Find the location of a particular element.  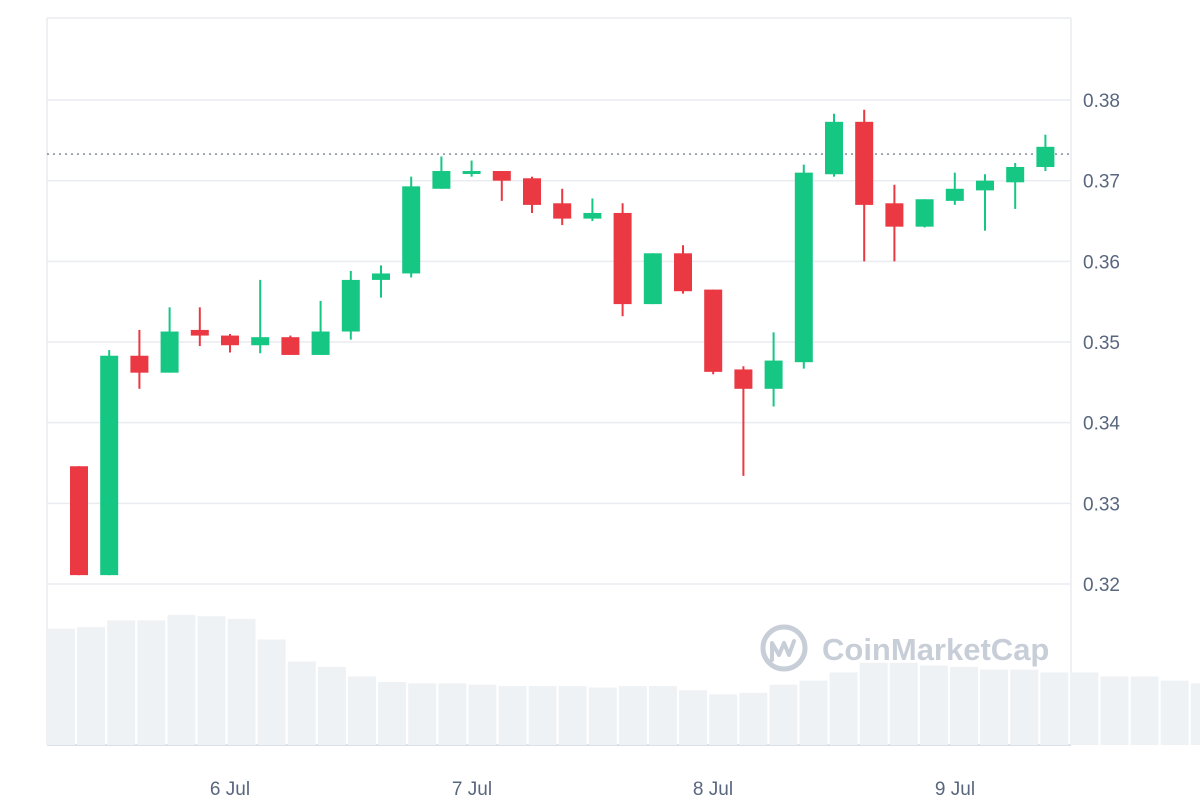

x-tick-label: 6 Jul is located at coordinates (230, 789).